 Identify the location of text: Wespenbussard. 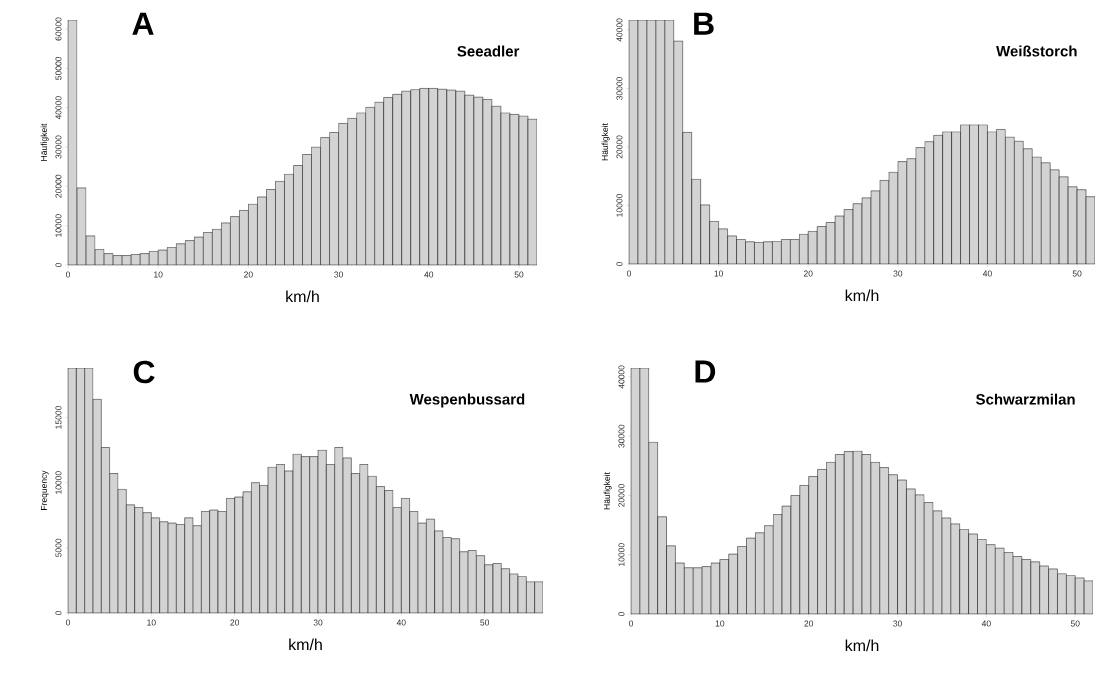
(467, 400).